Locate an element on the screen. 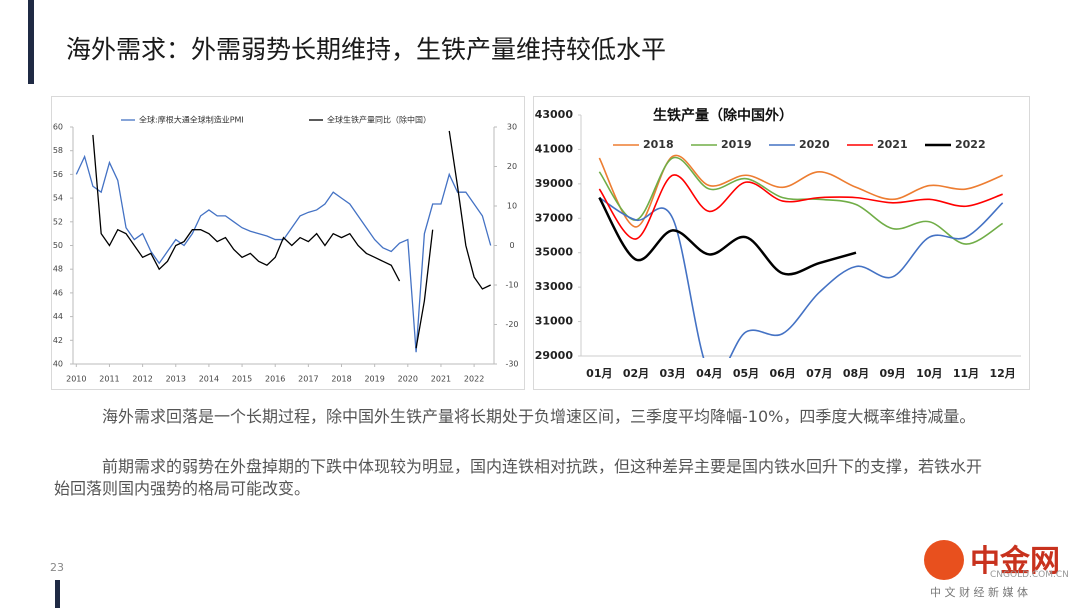  y-tick-label: 42 is located at coordinates (58, 340).